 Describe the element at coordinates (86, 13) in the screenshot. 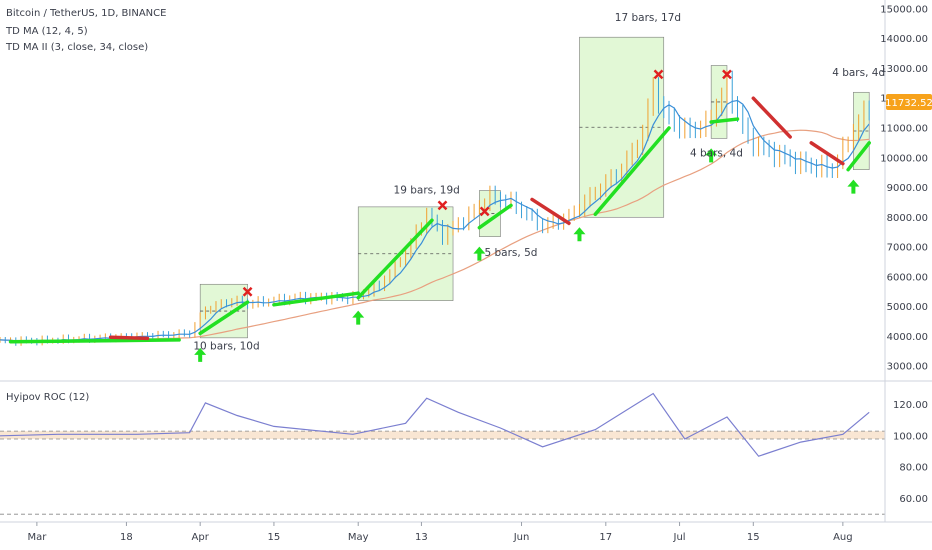

I see `symbol-title: Bitcoin / TetherUS, 1D, BINANCE` at that location.